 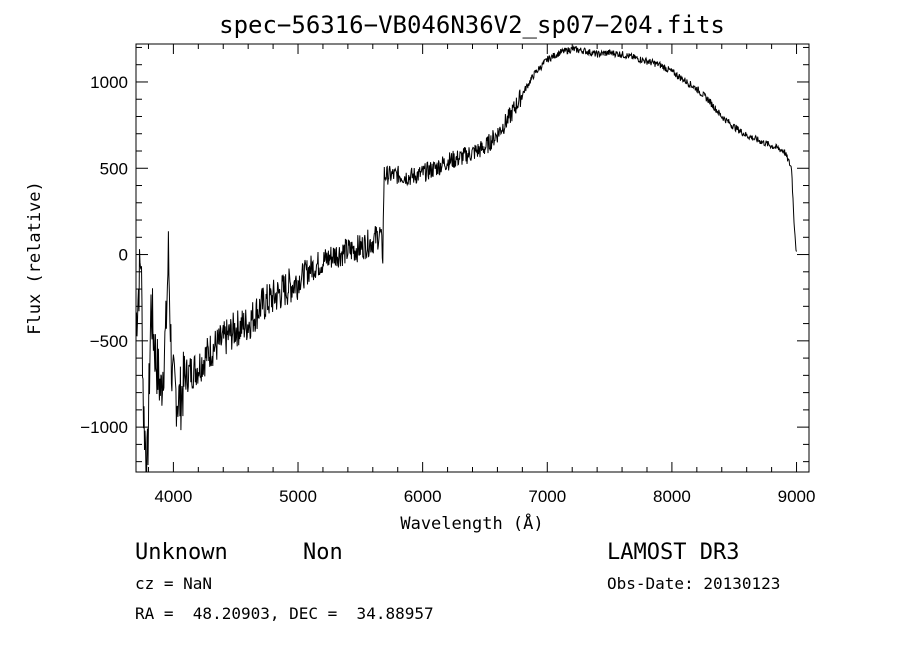 What do you see at coordinates (104, 427) in the screenshot?
I see `y-tick-label: −1000` at bounding box center [104, 427].